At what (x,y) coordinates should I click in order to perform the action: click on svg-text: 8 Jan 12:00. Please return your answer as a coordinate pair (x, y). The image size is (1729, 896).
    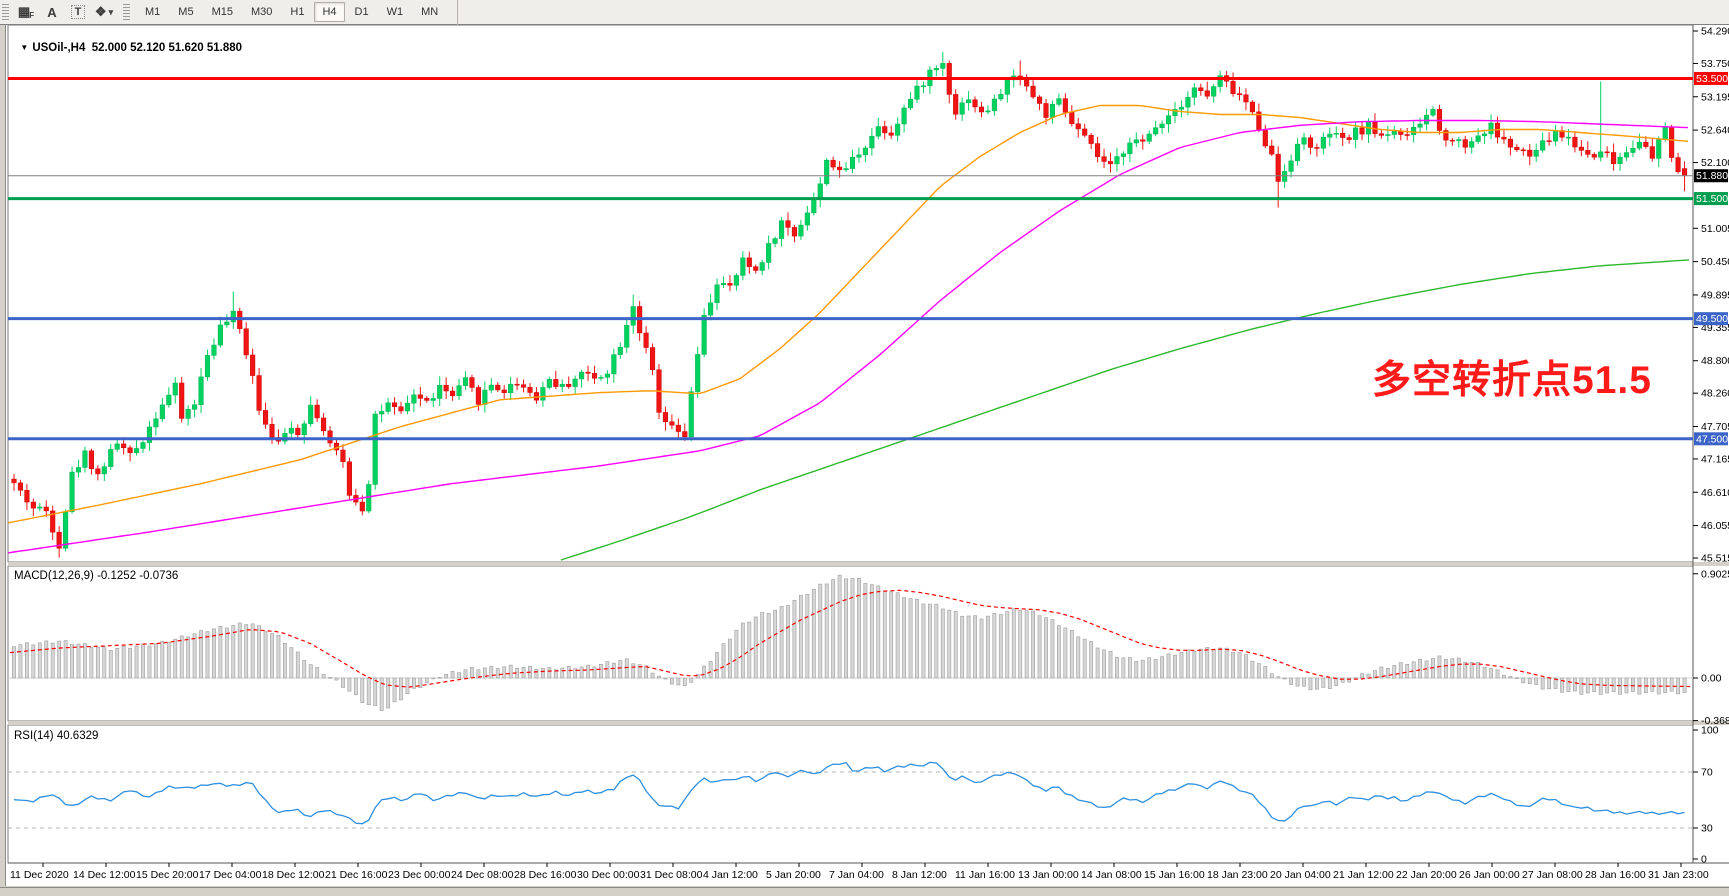
    Looking at the image, I should click on (919, 875).